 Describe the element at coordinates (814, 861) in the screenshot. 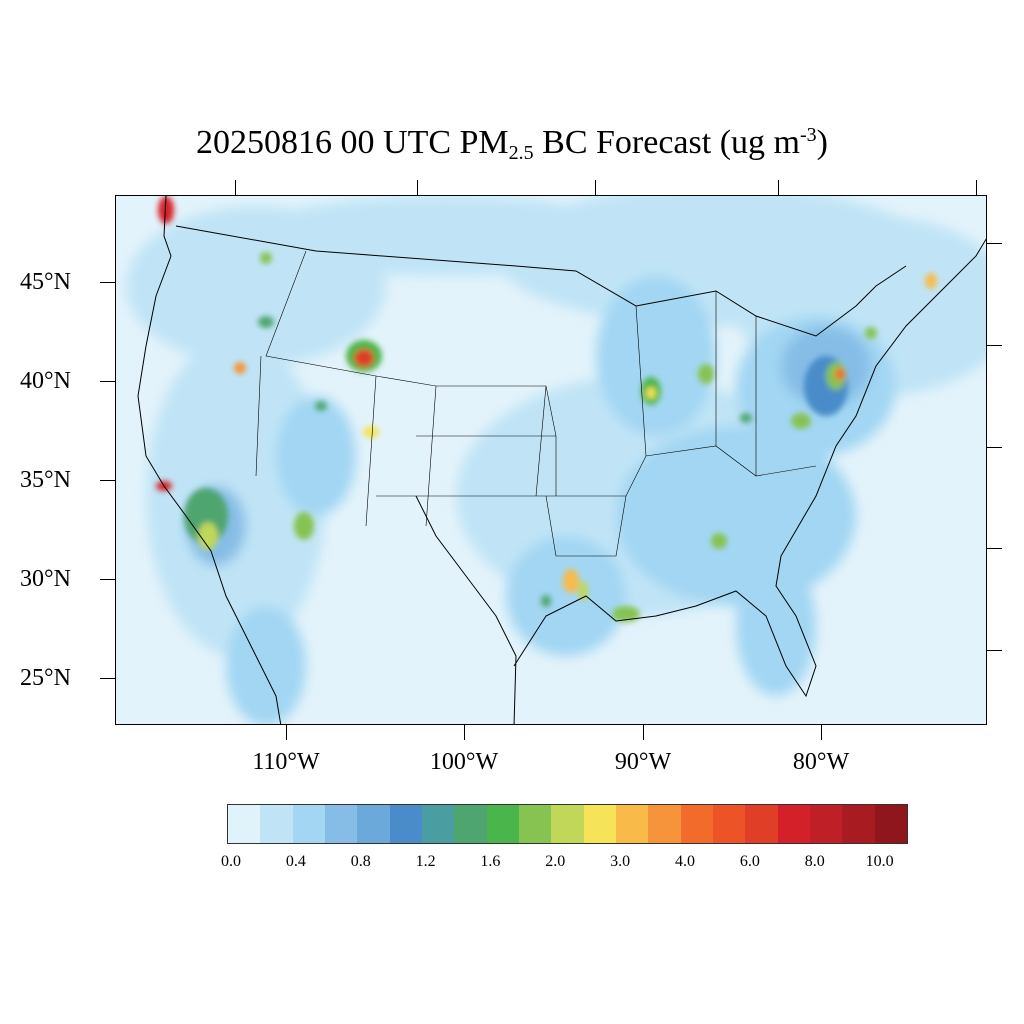

I see `colorbar-label: 8.0` at that location.